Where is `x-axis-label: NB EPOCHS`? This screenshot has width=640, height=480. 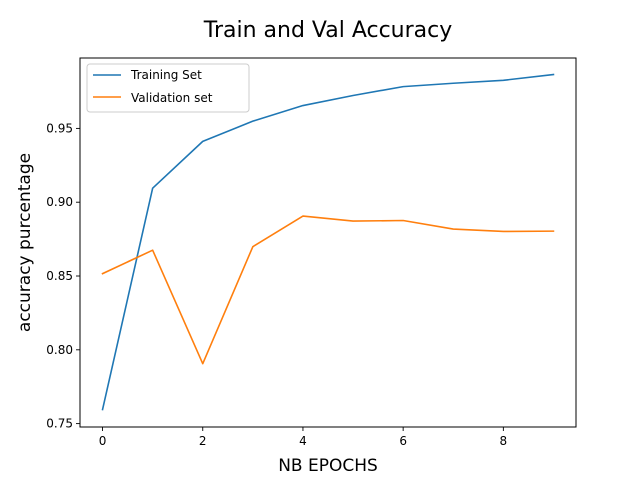
x-axis-label: NB EPOCHS is located at coordinates (328, 466).